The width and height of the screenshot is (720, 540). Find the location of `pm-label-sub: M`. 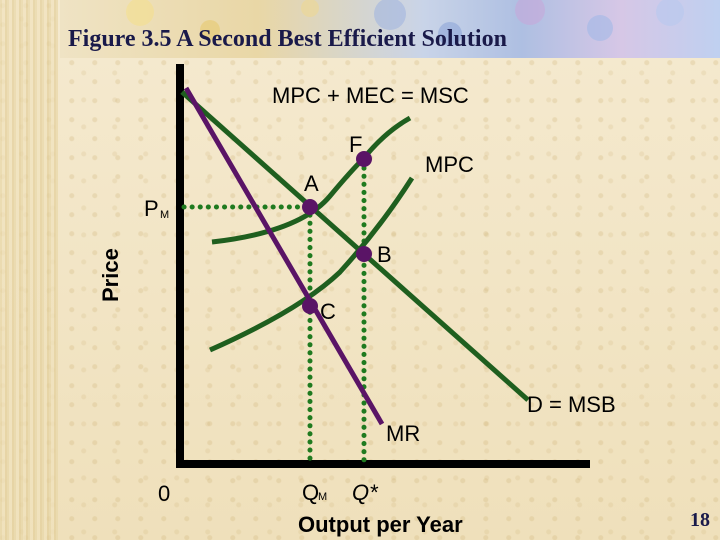

pm-label-sub: M is located at coordinates (164, 215).